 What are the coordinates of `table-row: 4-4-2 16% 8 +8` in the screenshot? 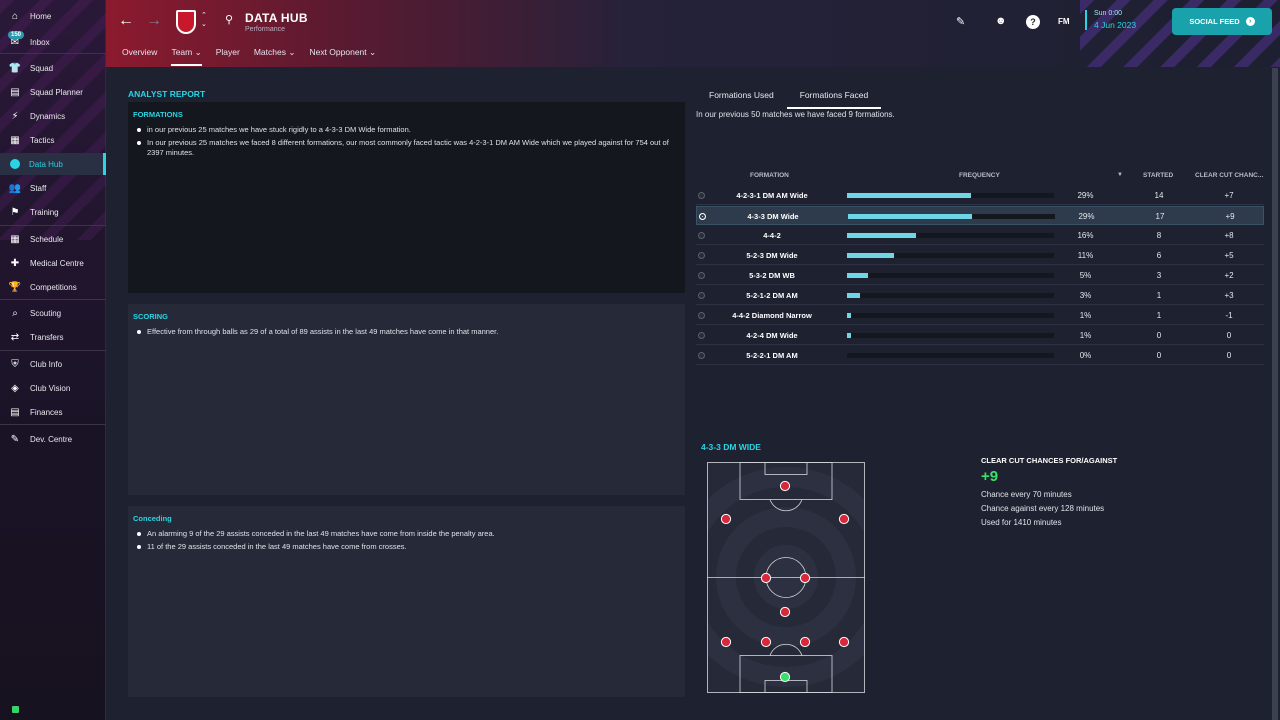 It's located at (980, 235).